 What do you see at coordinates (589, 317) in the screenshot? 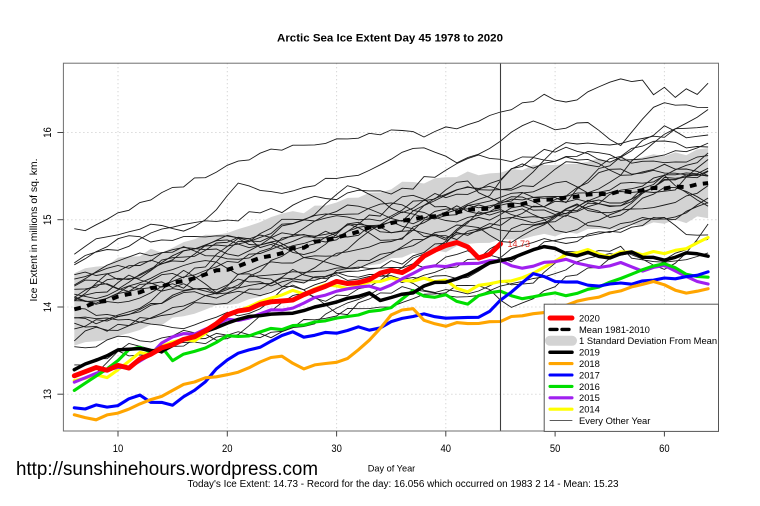
I see `svg-text: 2020` at bounding box center [589, 317].